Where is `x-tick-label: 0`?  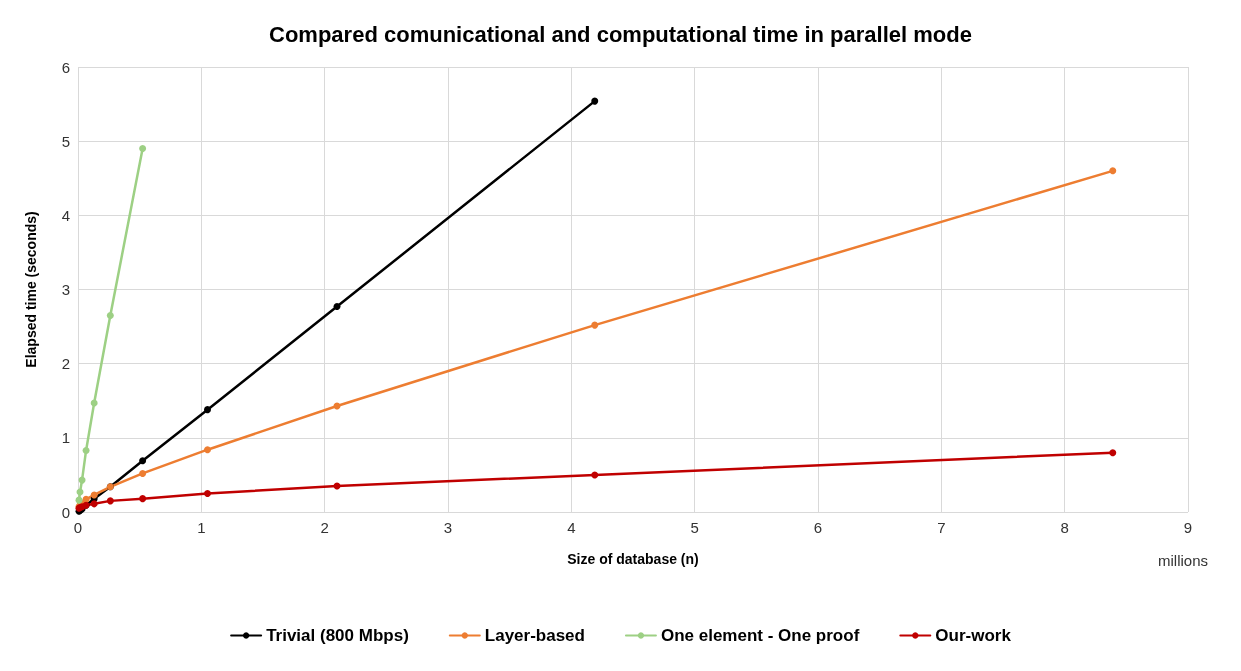
x-tick-label: 0 is located at coordinates (78, 527).